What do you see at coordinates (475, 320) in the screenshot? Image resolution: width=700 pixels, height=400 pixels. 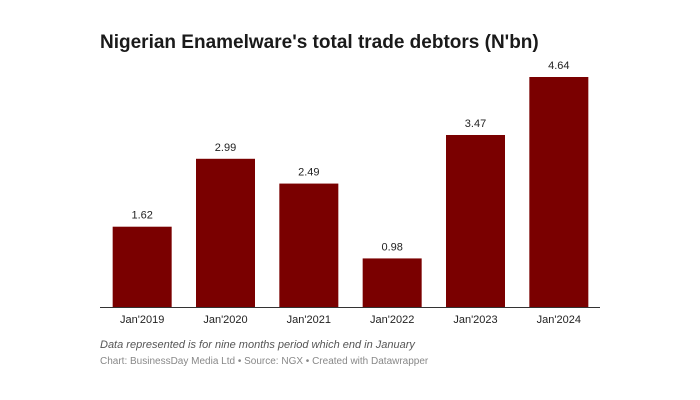 I see `x-tick-label: Jan'2023` at bounding box center [475, 320].